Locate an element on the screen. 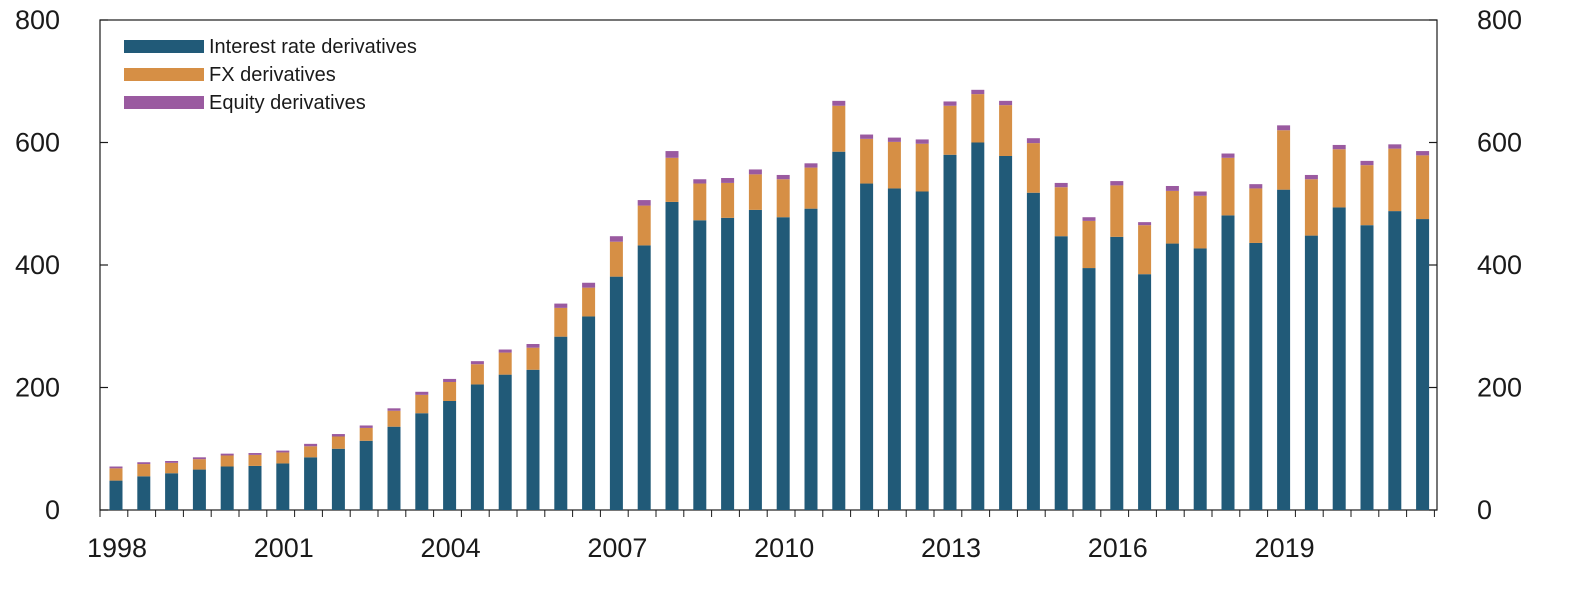 The image size is (1594, 593). bar-interest-2019-H1 is located at coordinates (1284, 349).